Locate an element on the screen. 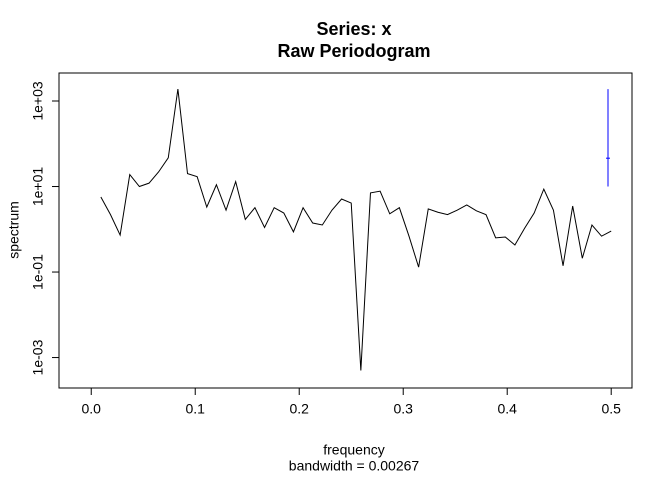  y-tick-label: 1e-03 is located at coordinates (38, 357).